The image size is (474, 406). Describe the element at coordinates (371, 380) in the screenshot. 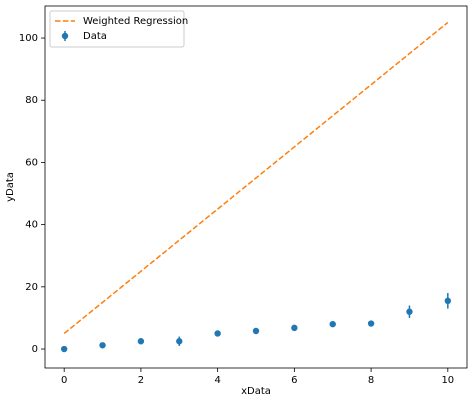

I see `x-tick-label: 8` at that location.